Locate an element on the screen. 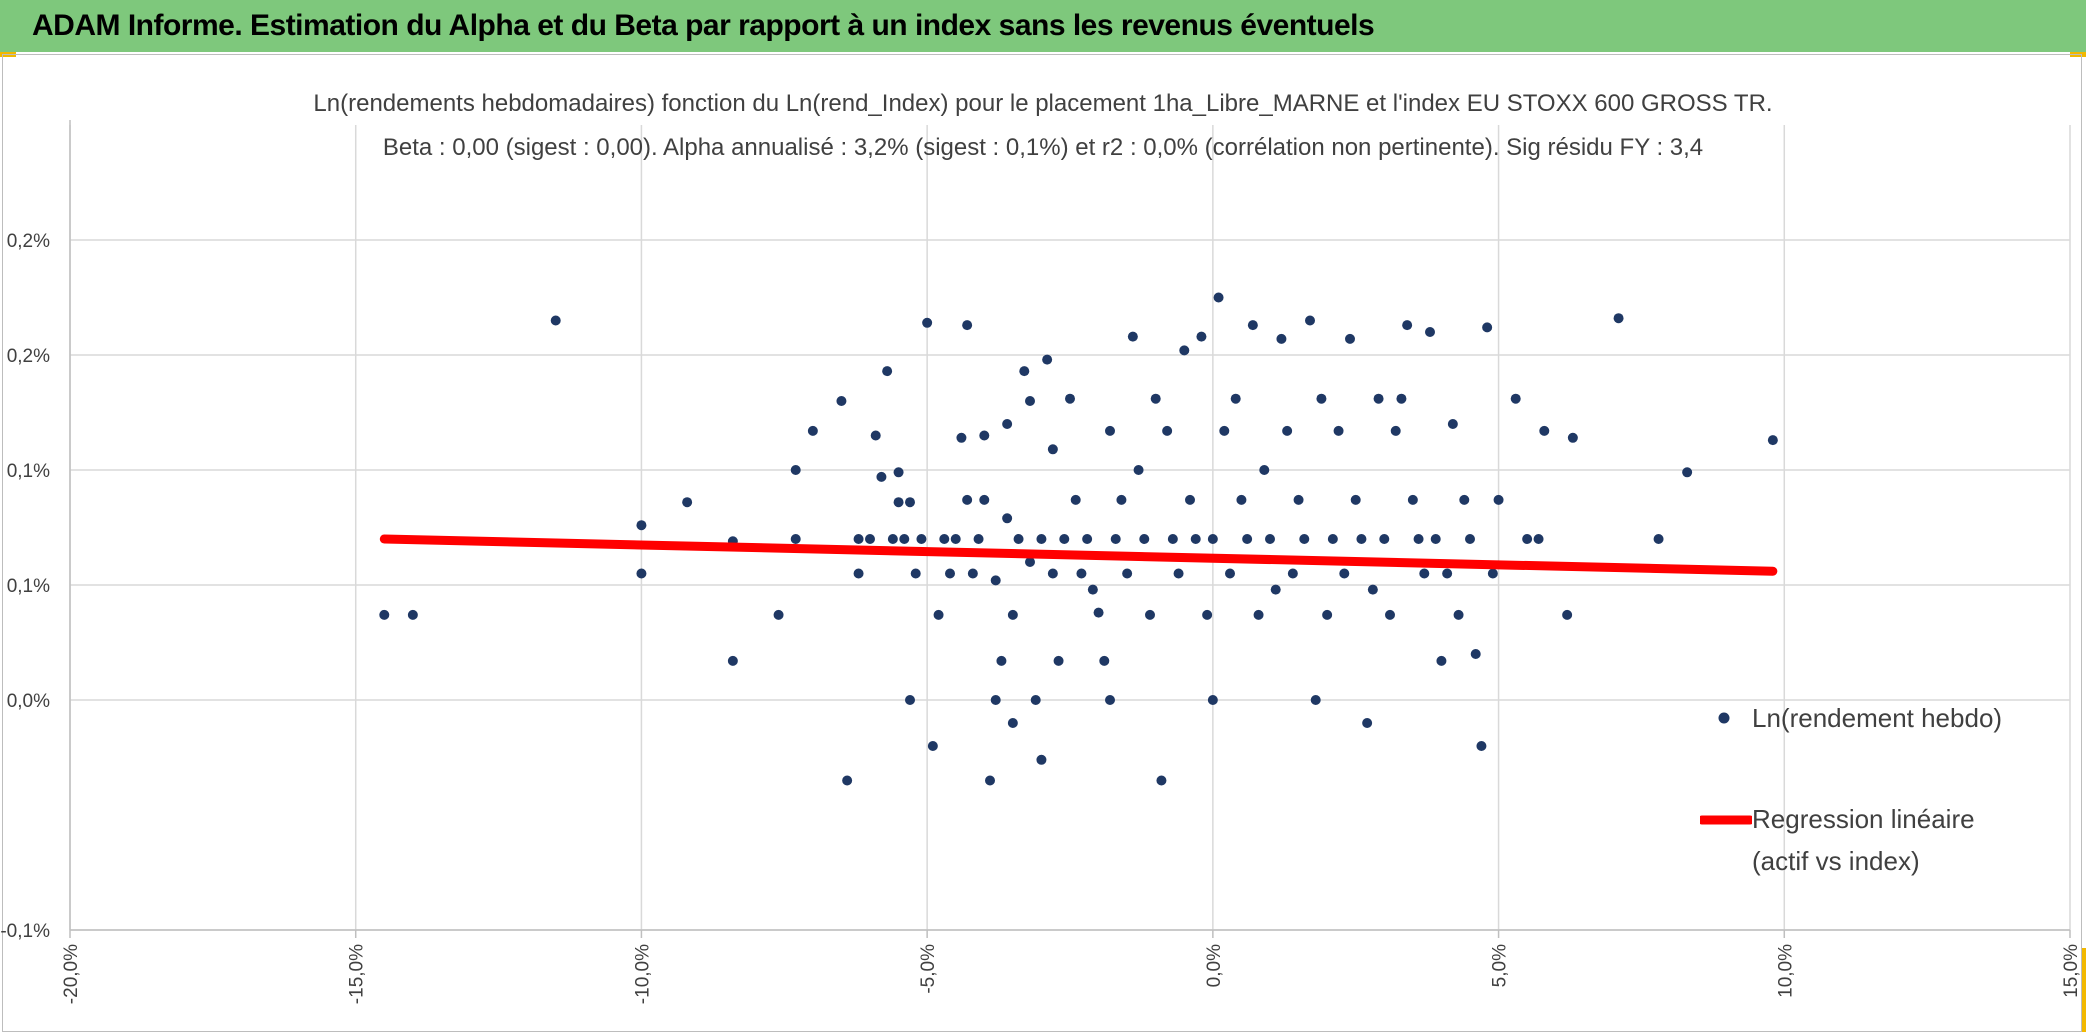 This screenshot has width=2086, height=1035. y-tick-label: 0,1% is located at coordinates (28, 471).